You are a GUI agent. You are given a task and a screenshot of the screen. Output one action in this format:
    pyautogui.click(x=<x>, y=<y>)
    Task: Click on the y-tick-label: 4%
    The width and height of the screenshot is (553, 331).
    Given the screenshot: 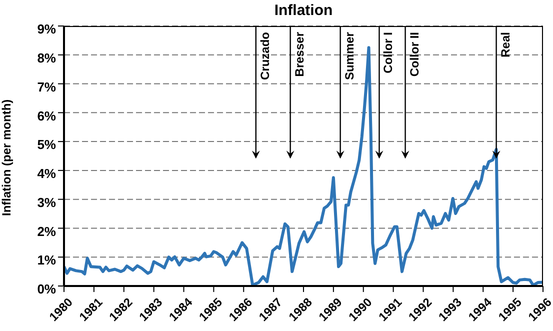 What is the action you would take?
    pyautogui.click(x=46, y=174)
    